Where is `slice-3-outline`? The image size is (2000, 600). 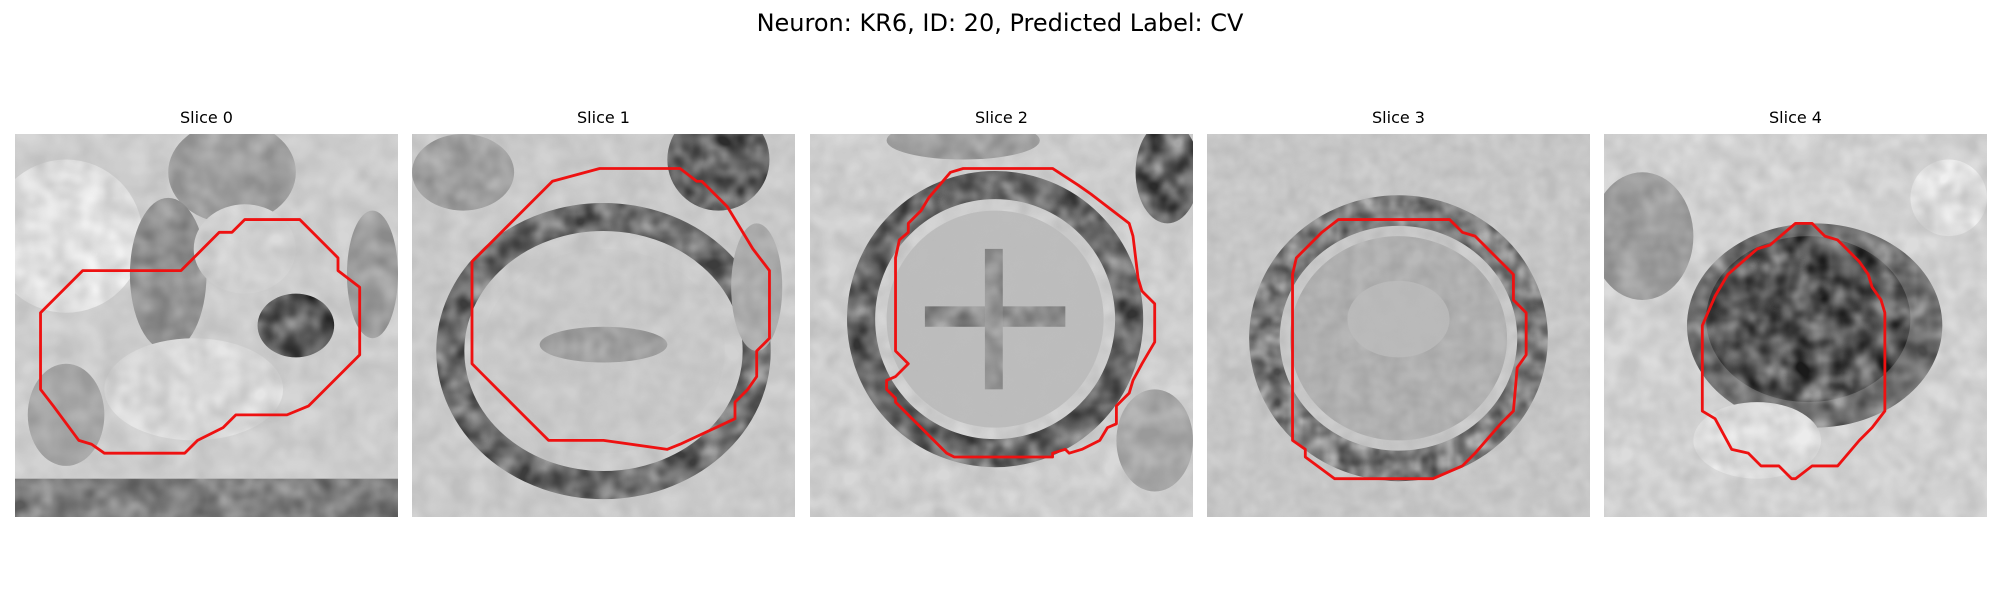 slice-3-outline is located at coordinates (1409, 349).